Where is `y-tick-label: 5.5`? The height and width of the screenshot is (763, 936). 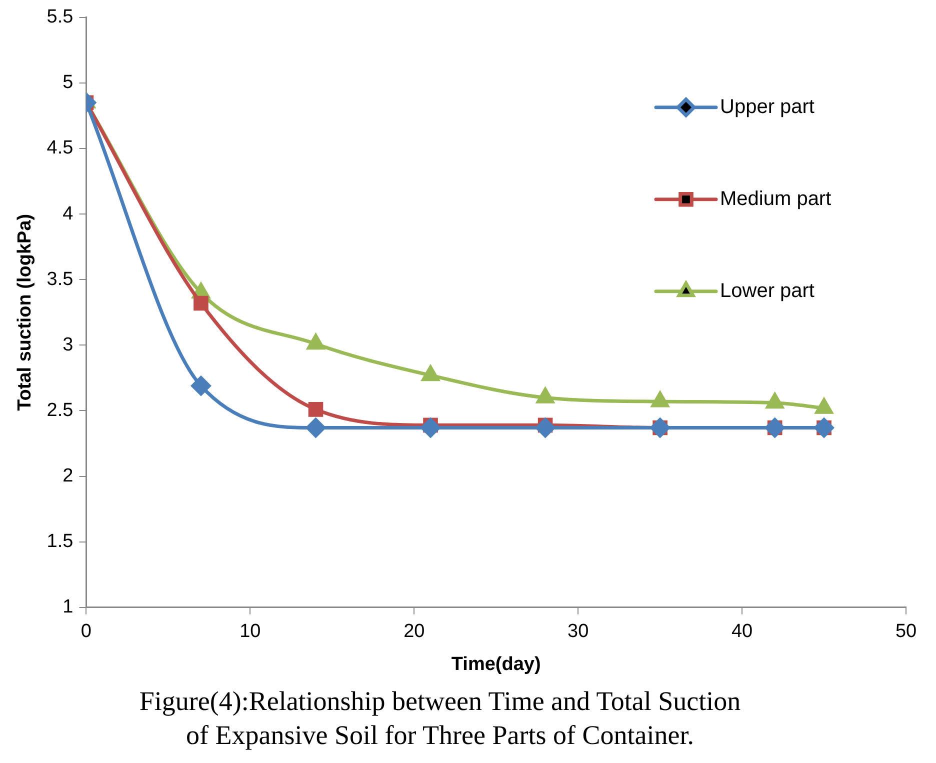
y-tick-label: 5.5 is located at coordinates (60, 17).